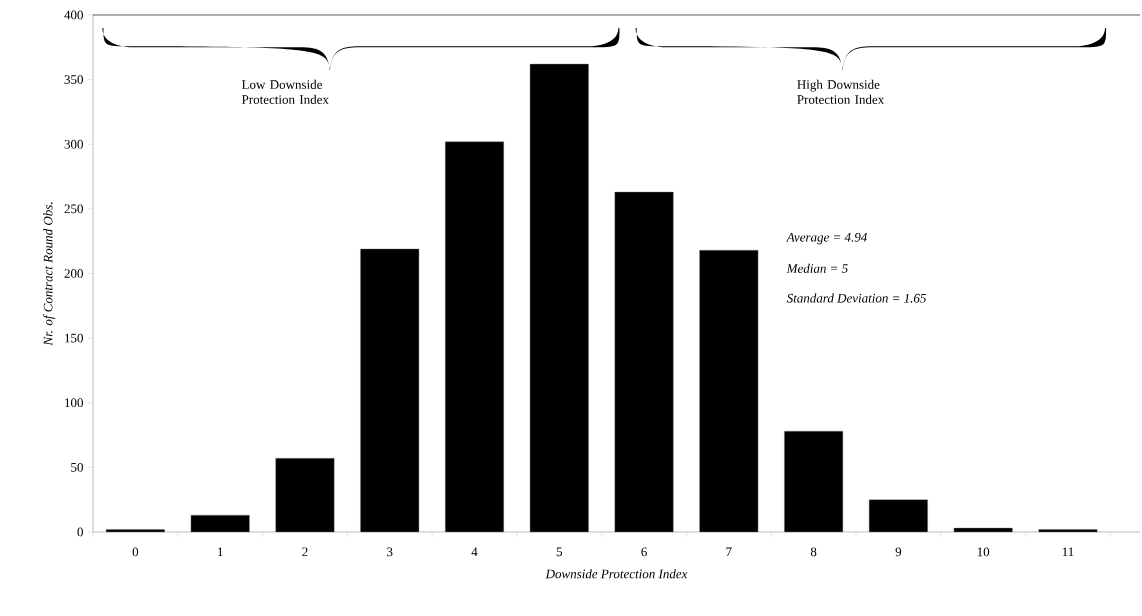  What do you see at coordinates (73, 15) in the screenshot?
I see `y-tick-label: 400` at bounding box center [73, 15].